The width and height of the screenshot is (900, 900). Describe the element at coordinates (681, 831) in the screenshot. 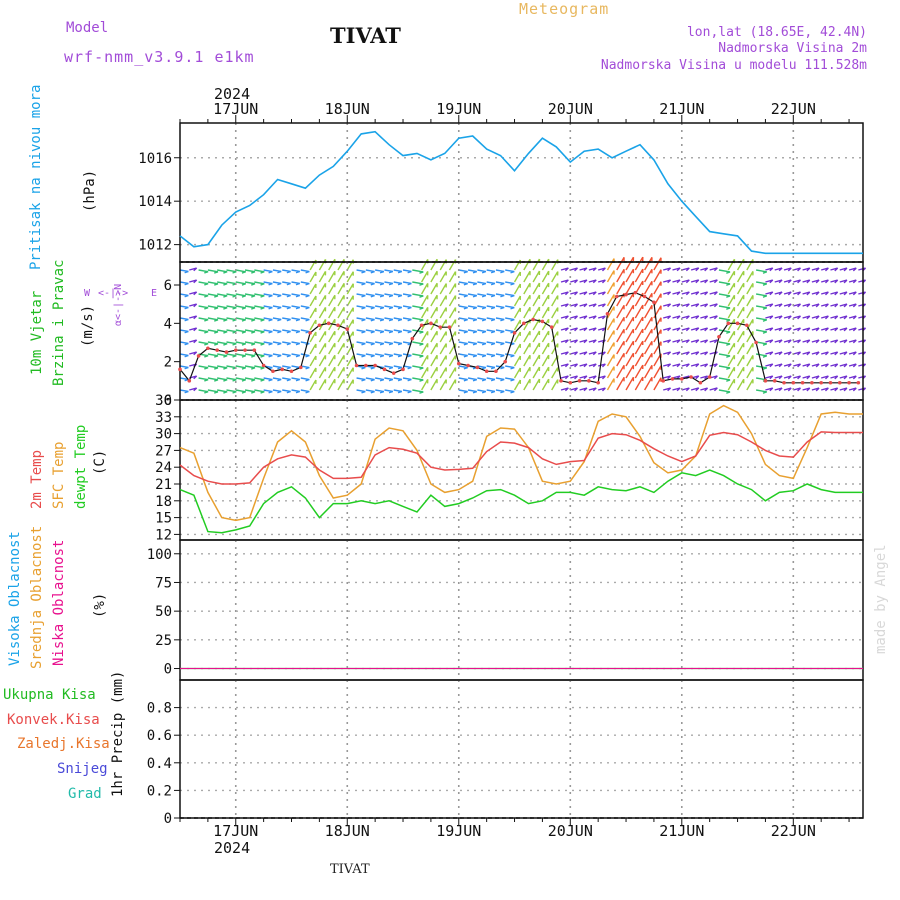

I see `day-label-bottom: 21JUN` at that location.